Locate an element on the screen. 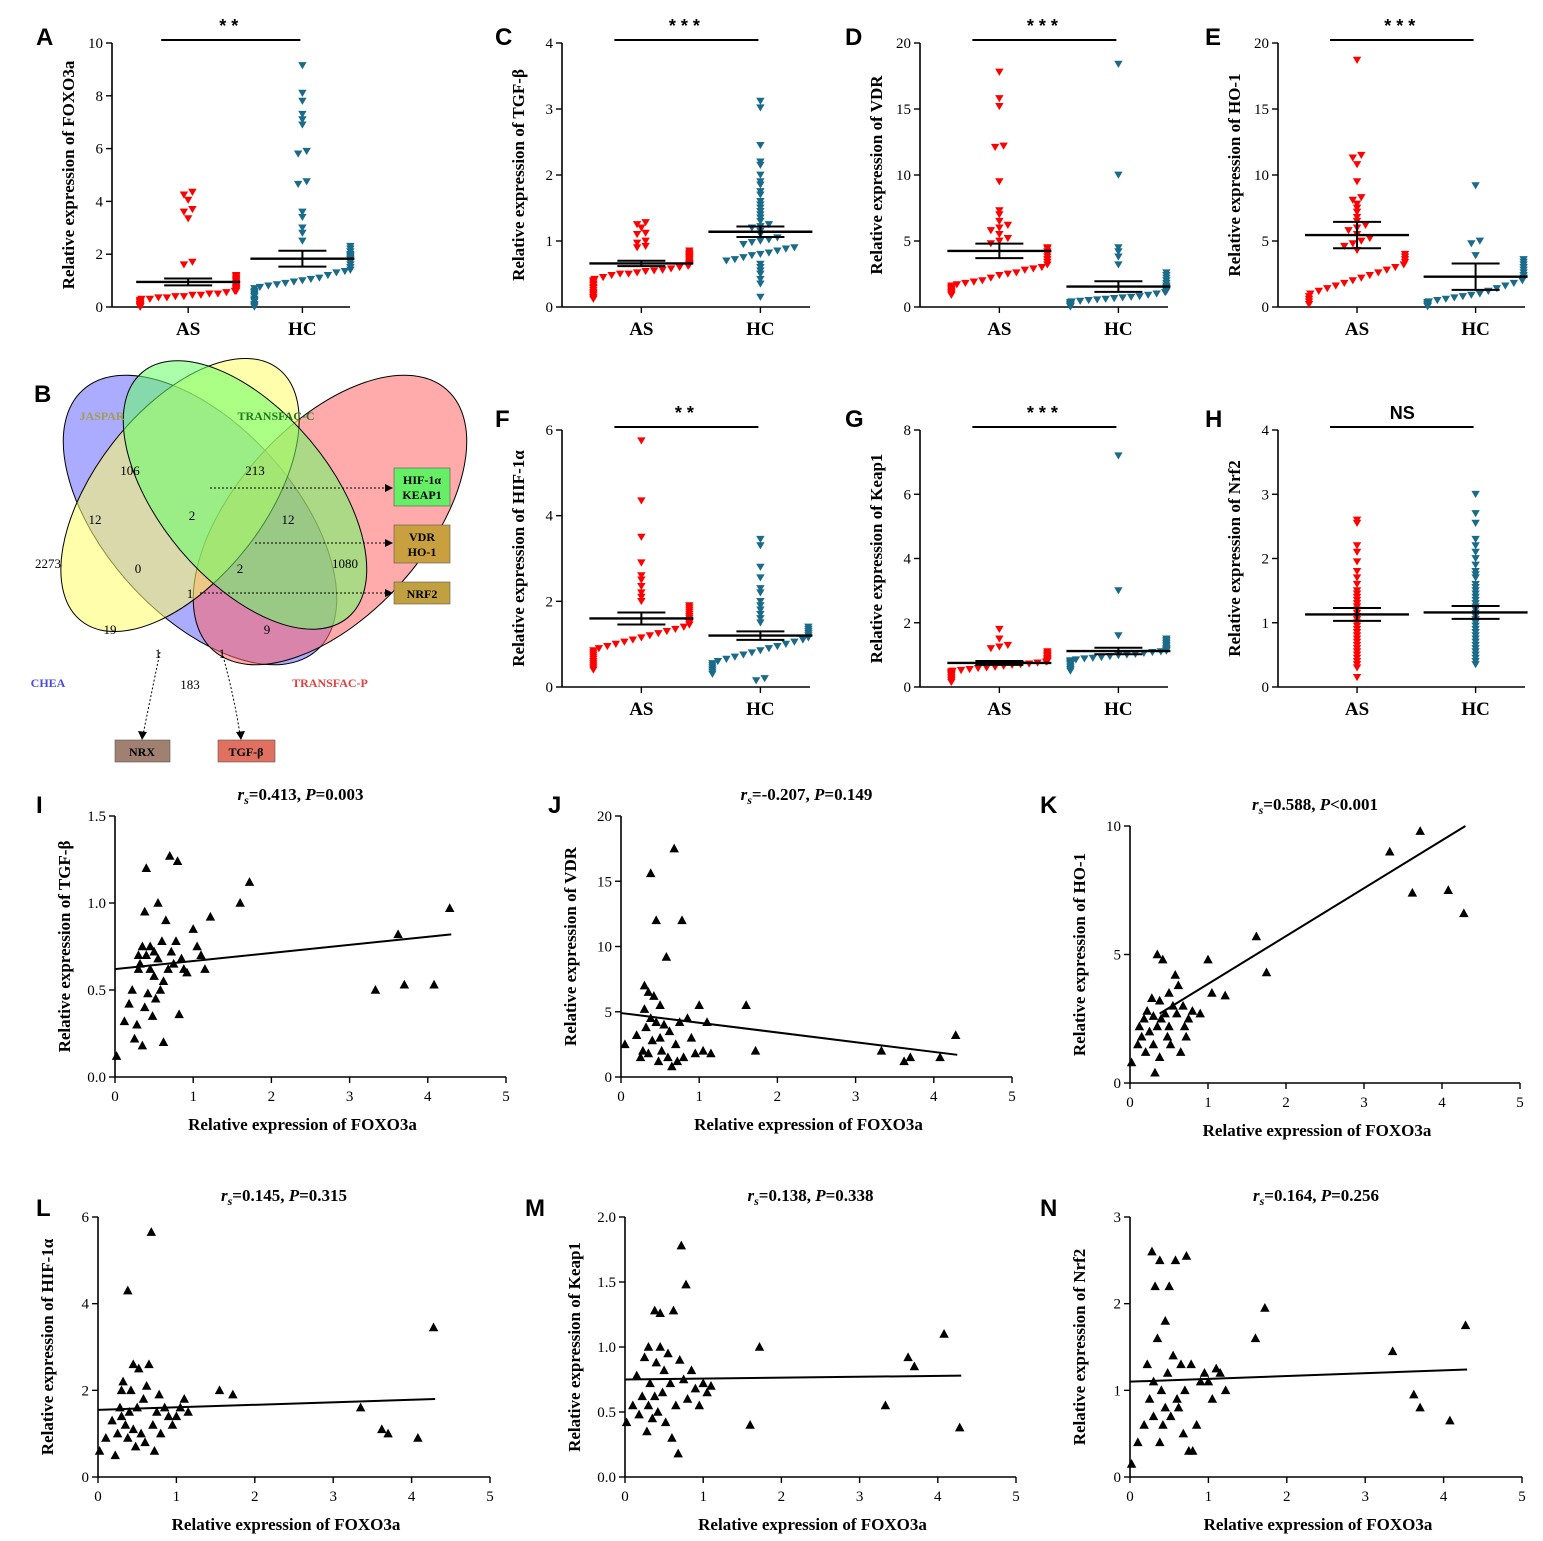  y-tick-label: 5 is located at coordinates (1266, 242).